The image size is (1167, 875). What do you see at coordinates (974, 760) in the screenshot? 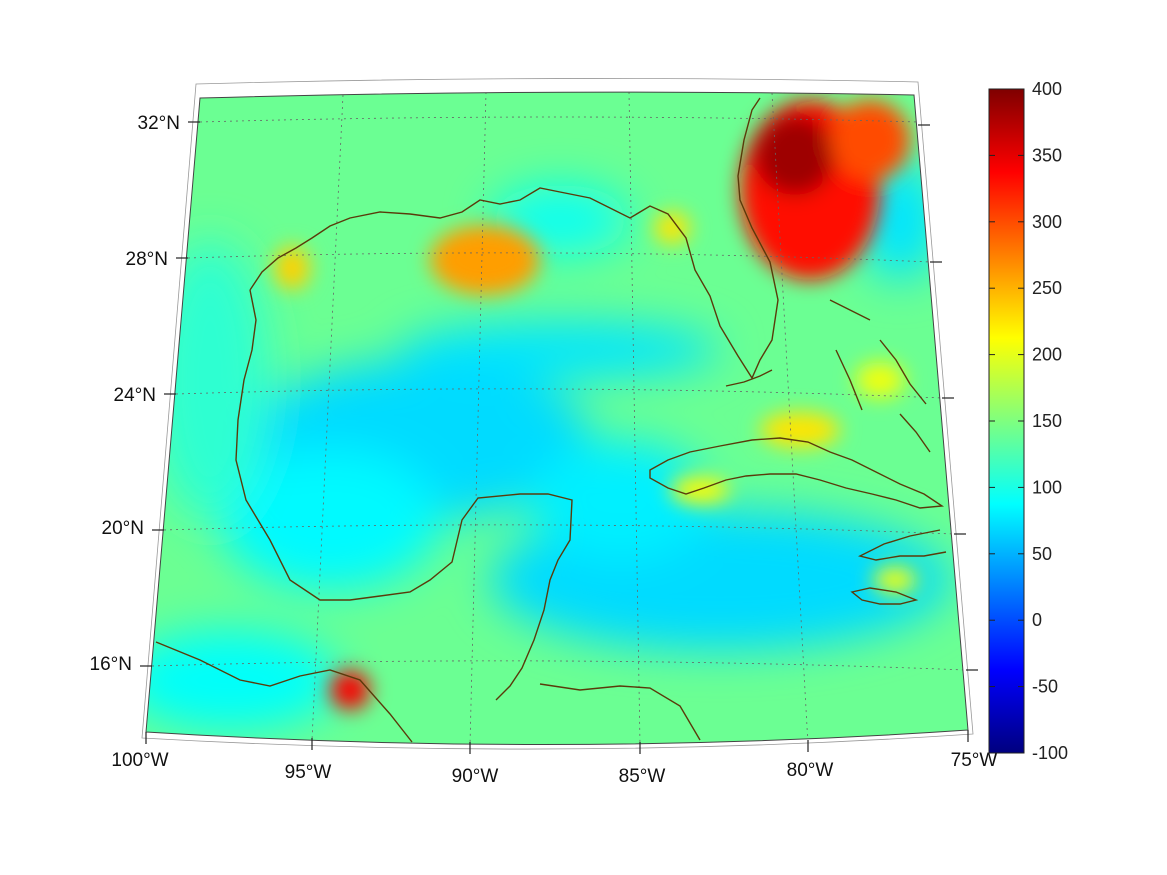
I see `lon-label-75w: 75°W` at bounding box center [974, 760].